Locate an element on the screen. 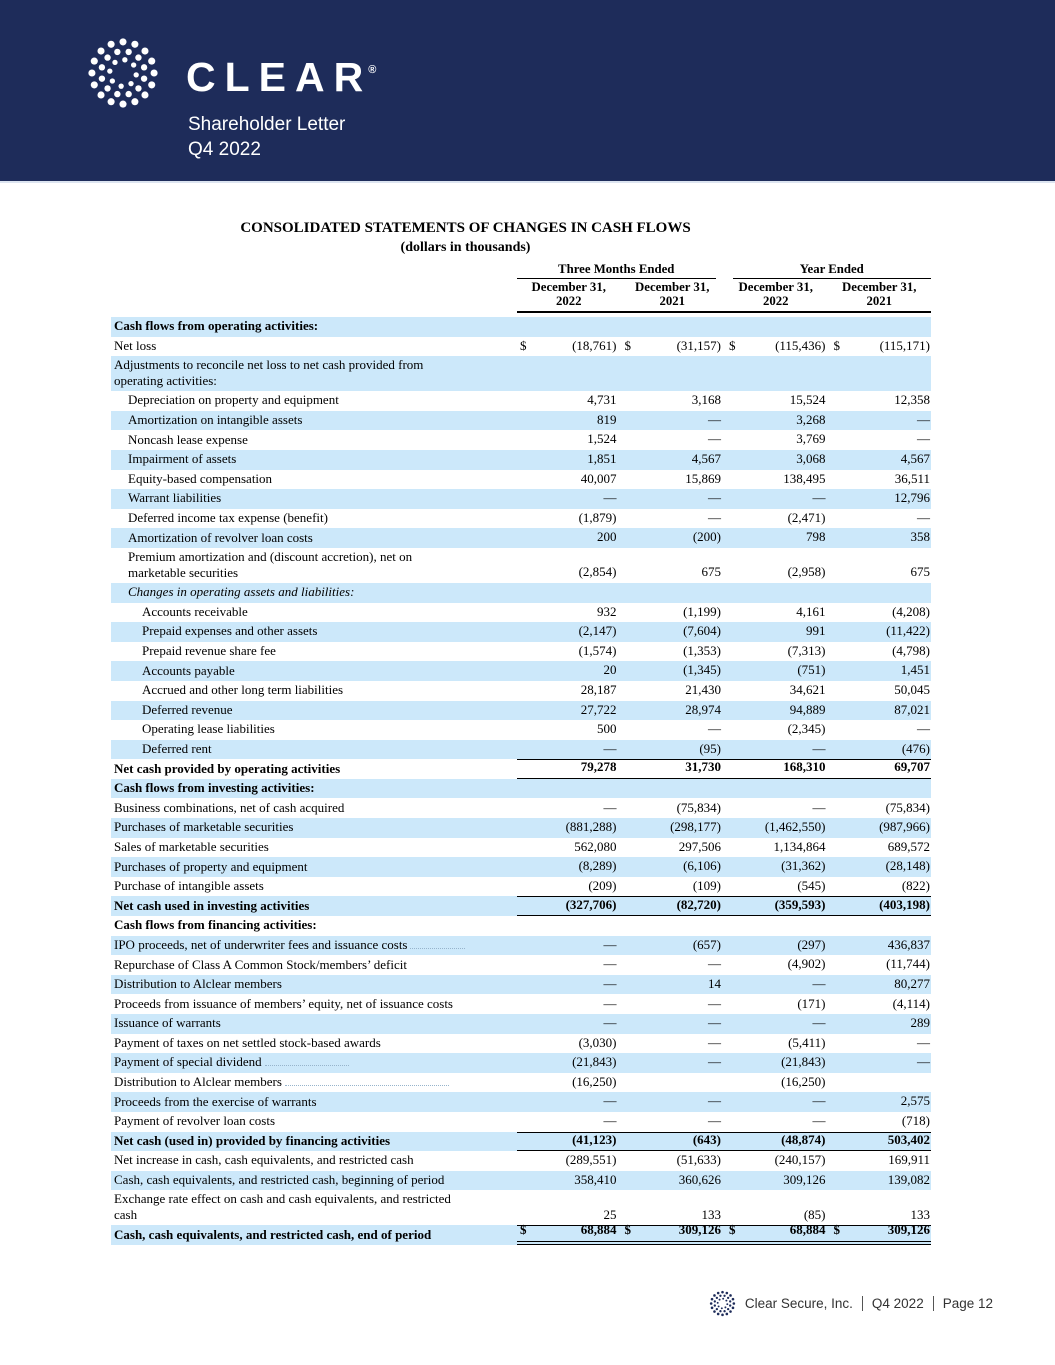 The width and height of the screenshot is (1055, 1365). row-label: Payment of revolver loan costs is located at coordinates (195, 1121).